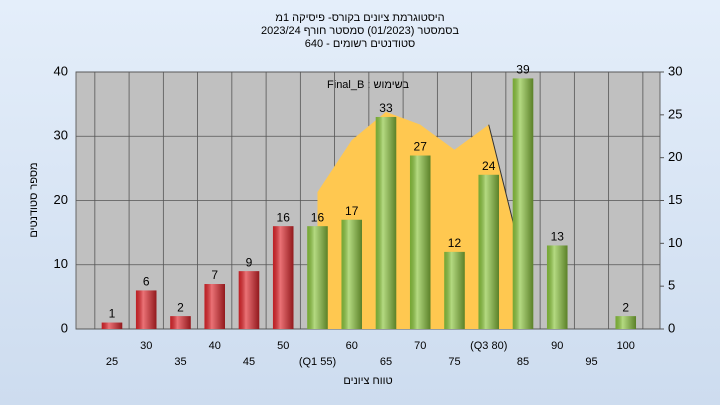  I want to click on value-label: 12, so click(455, 243).